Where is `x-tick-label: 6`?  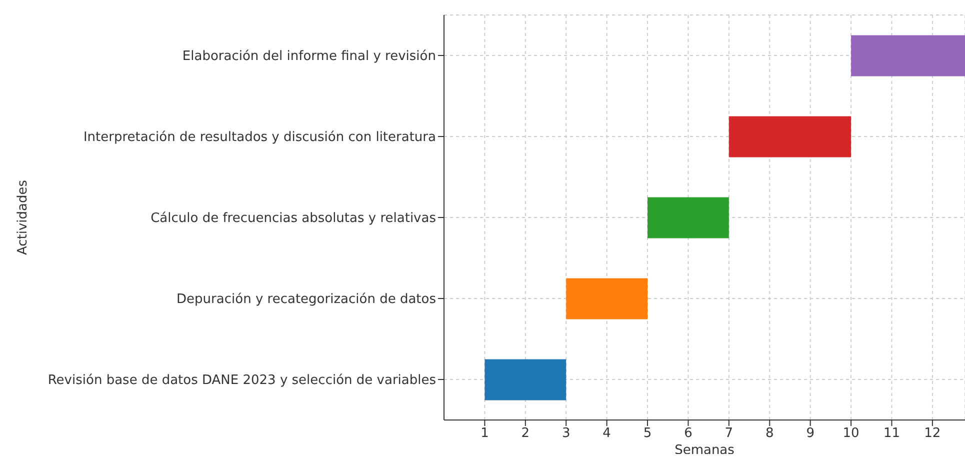 x-tick-label: 6 is located at coordinates (688, 434).